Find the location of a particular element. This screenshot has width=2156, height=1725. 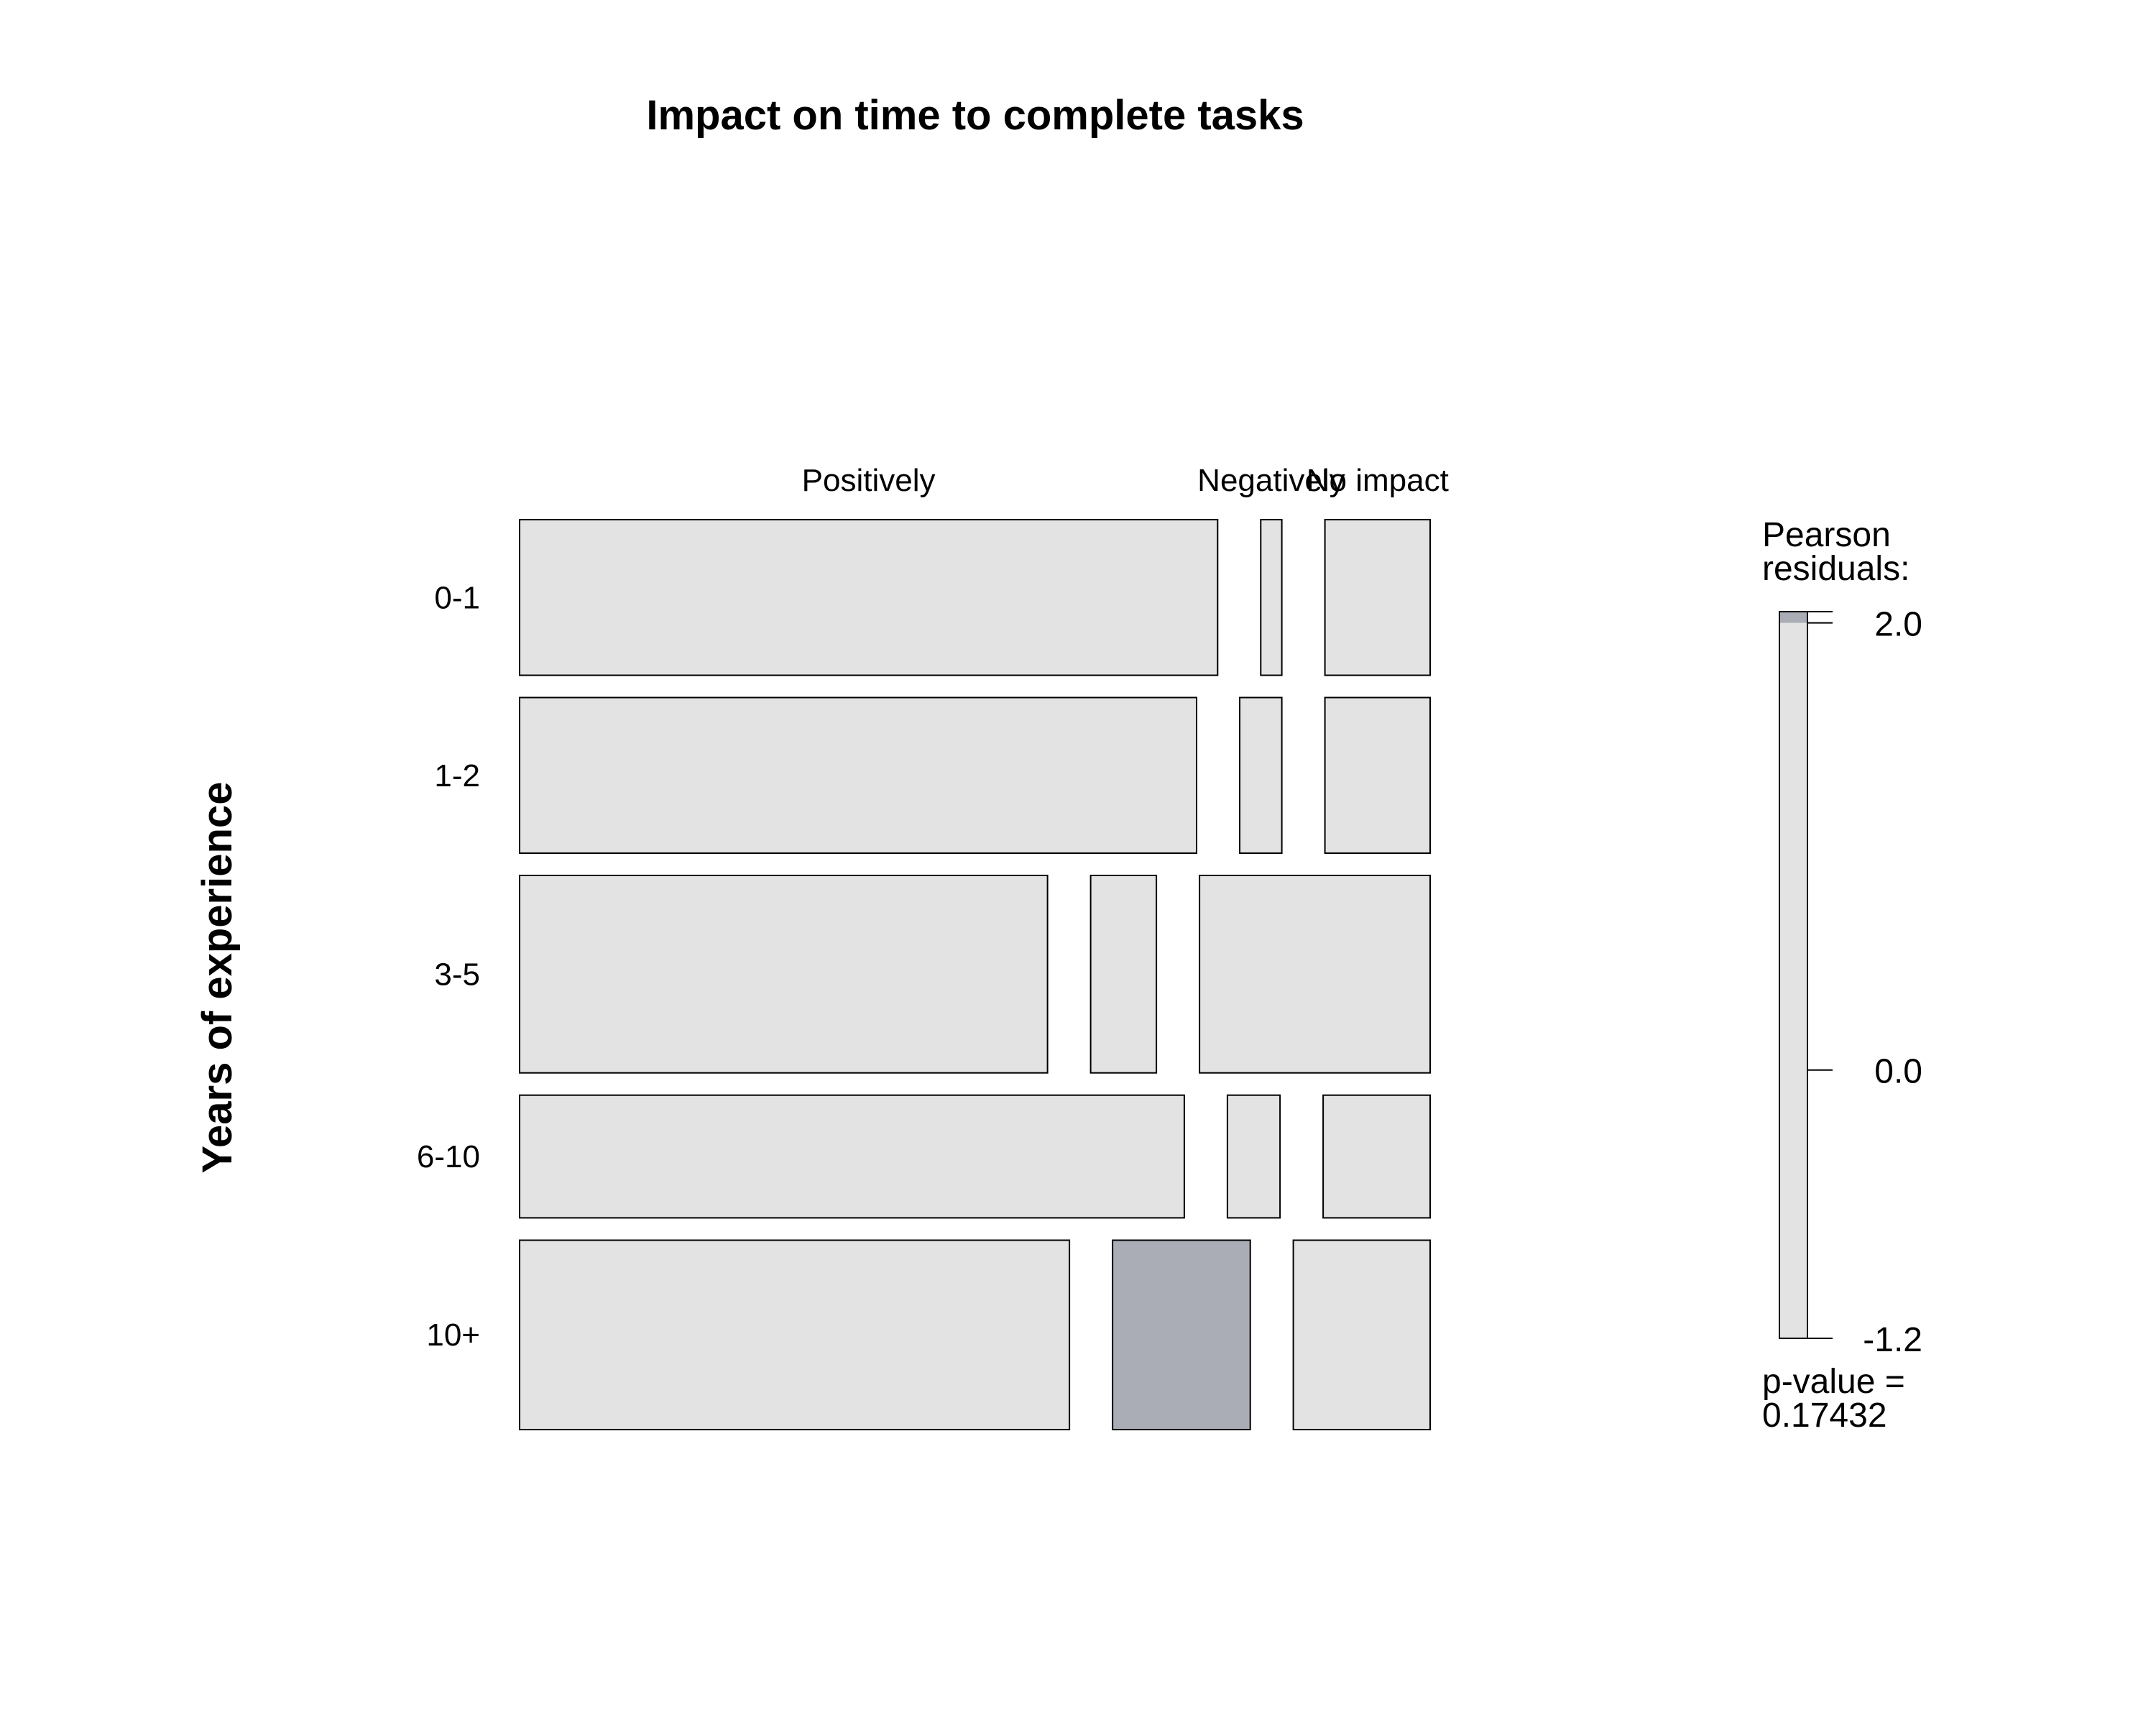

tile-6-10-no-impact is located at coordinates (1376, 1156).